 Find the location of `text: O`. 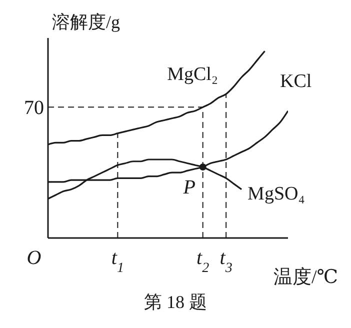

text: O is located at coordinates (34, 258).